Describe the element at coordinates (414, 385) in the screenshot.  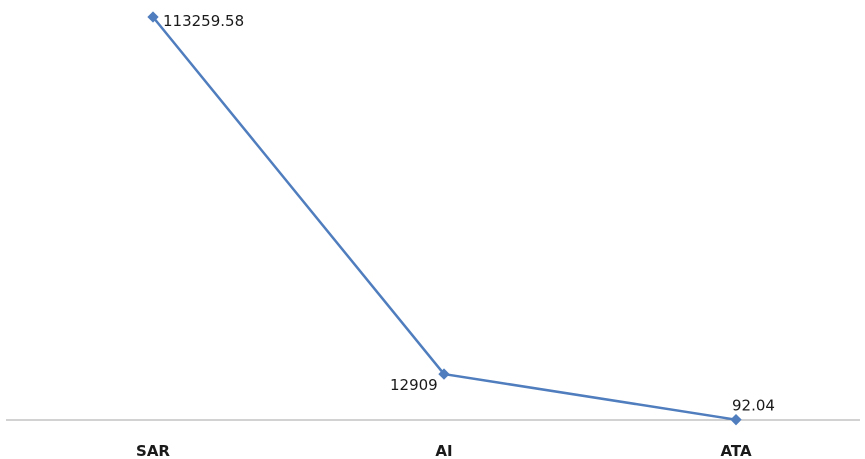
I see `data-label-ai: 12909` at that location.